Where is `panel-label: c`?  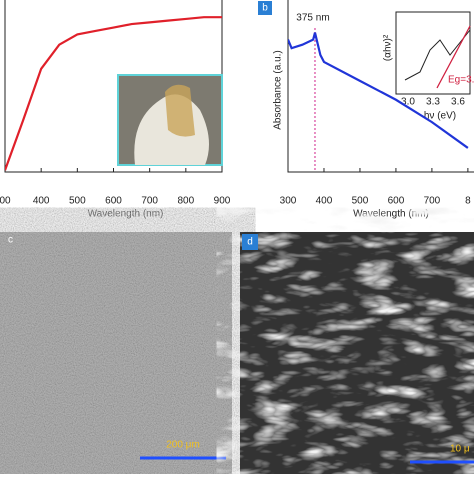
panel-label: c is located at coordinates (10, 240).